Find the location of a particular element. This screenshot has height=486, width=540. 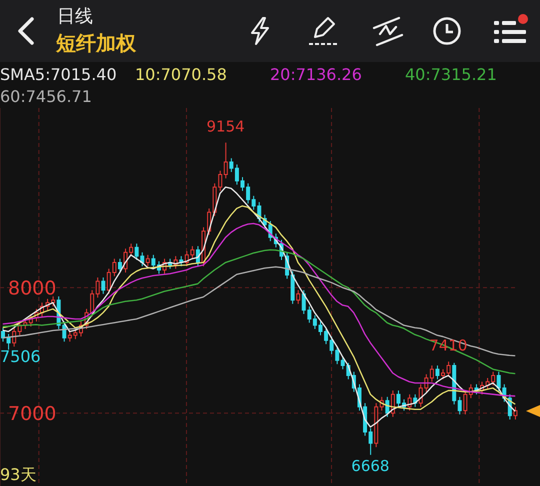

text: SMA5:7015.40 is located at coordinates (59, 75).